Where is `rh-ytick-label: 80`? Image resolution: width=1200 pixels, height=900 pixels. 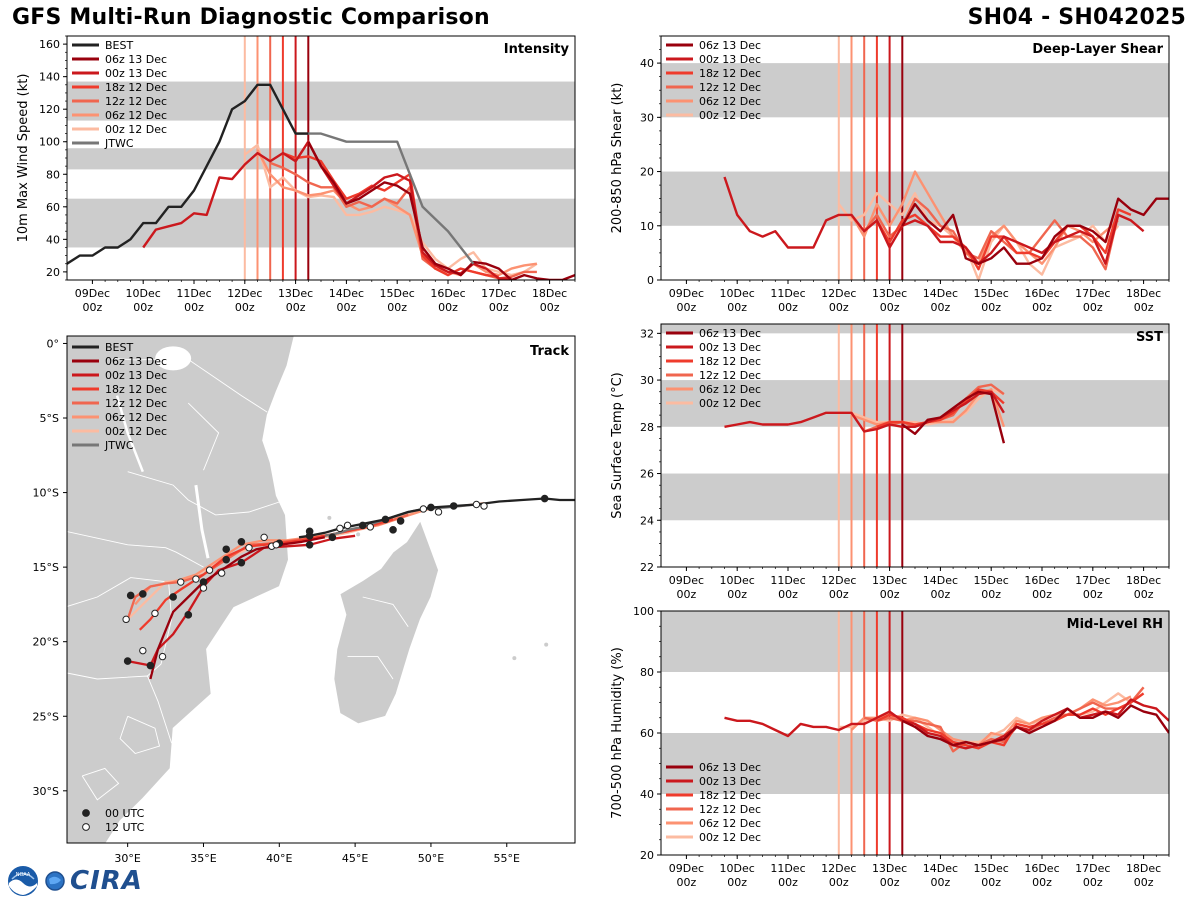
rh-ytick-label: 80 is located at coordinates (647, 672).